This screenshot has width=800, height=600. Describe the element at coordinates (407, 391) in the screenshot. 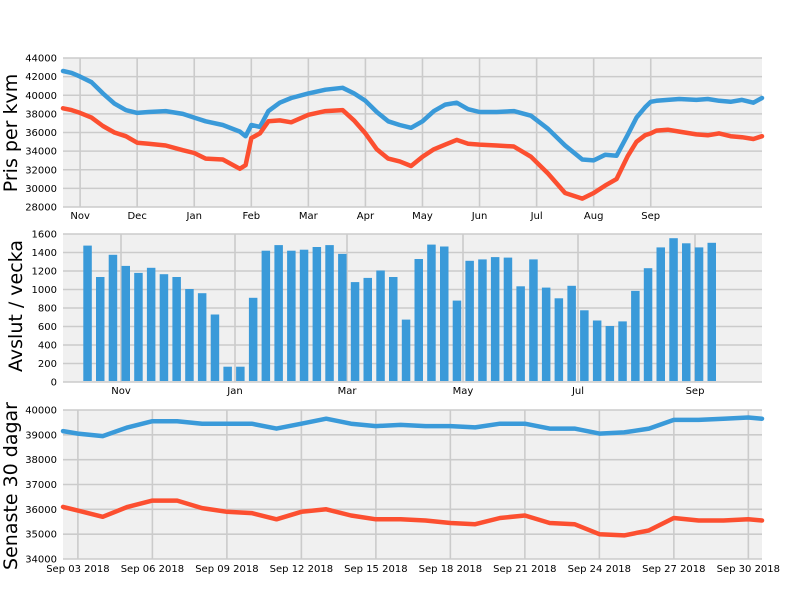

I see `x-ticks-deals: Nov Jan Mar May Jul Sep` at that location.